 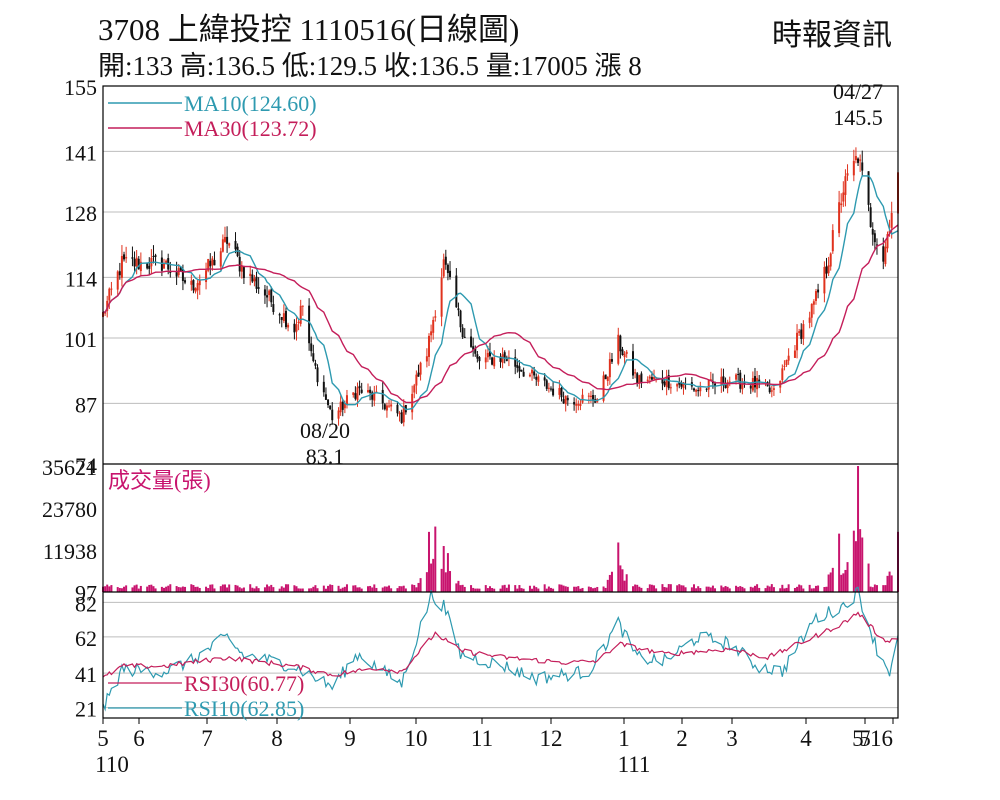 I want to click on annotation-date: 04/27, so click(x=858, y=91).